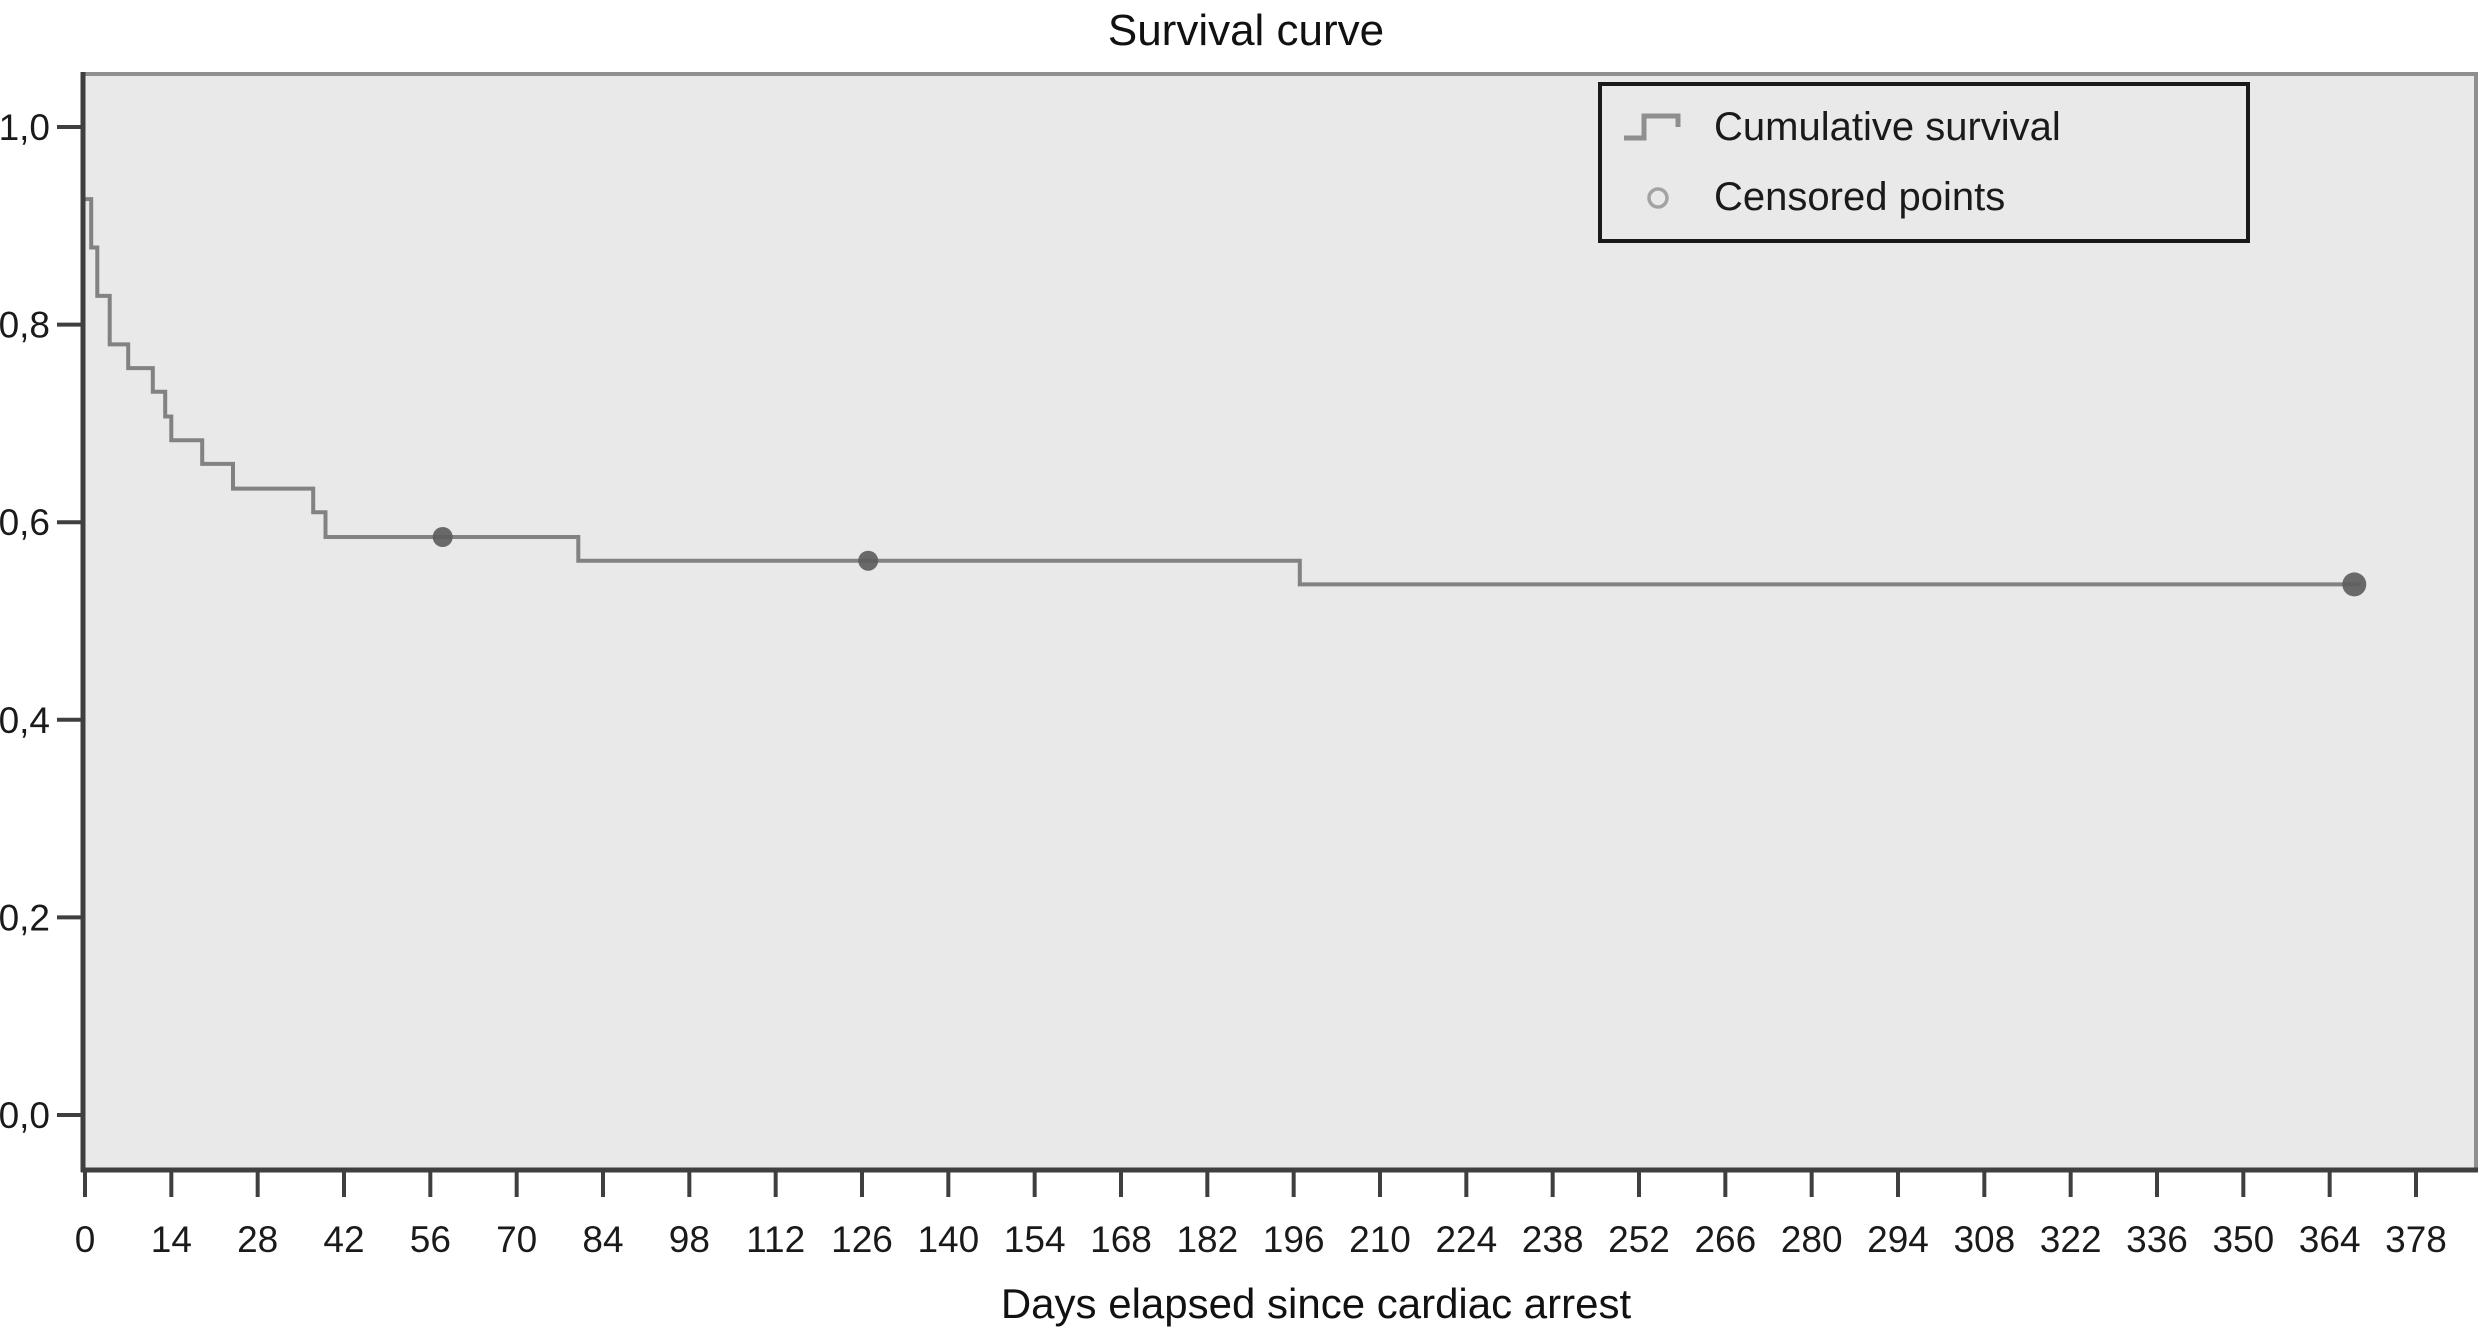 The image size is (2492, 1334). Describe the element at coordinates (1887, 126) in the screenshot. I see `legend-label-cumulative-survival: Cumulative survival` at that location.